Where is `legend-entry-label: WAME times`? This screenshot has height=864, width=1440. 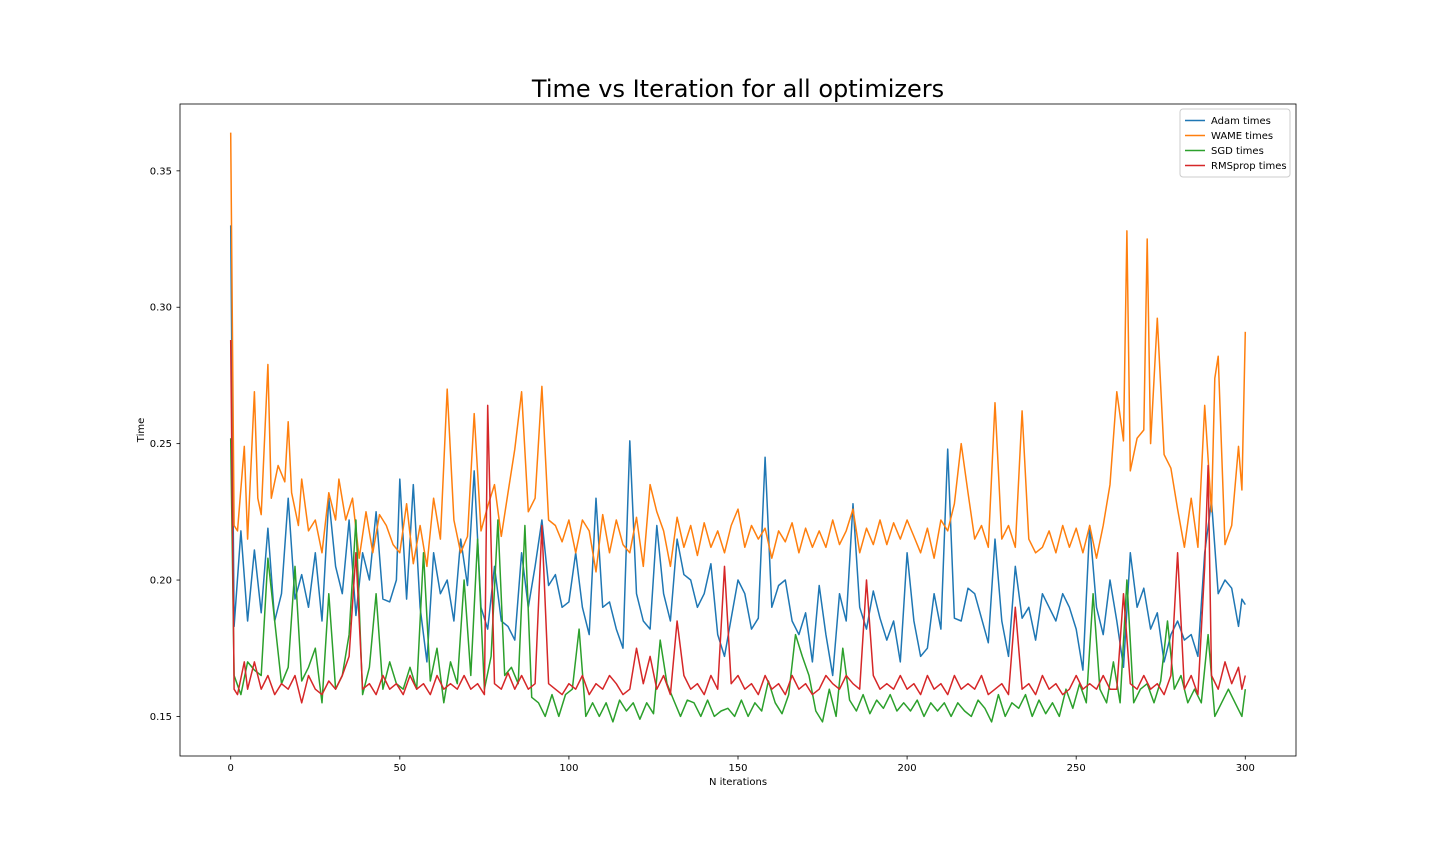 legend-entry-label: WAME times is located at coordinates (1242, 136).